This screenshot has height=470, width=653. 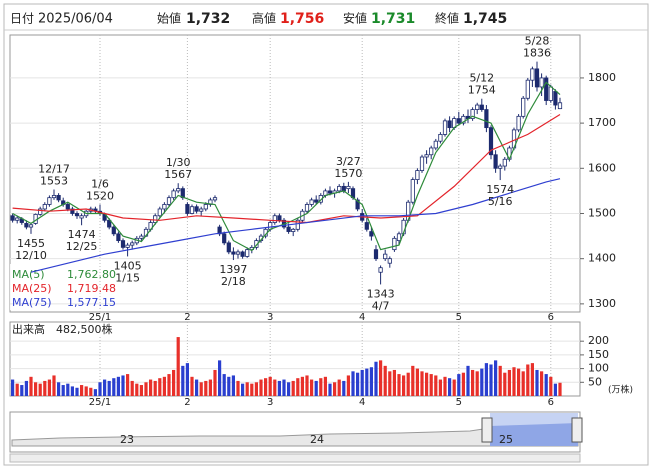 What do you see at coordinates (127, 439) in the screenshot?
I see `navigator-label: 23` at bounding box center [127, 439].